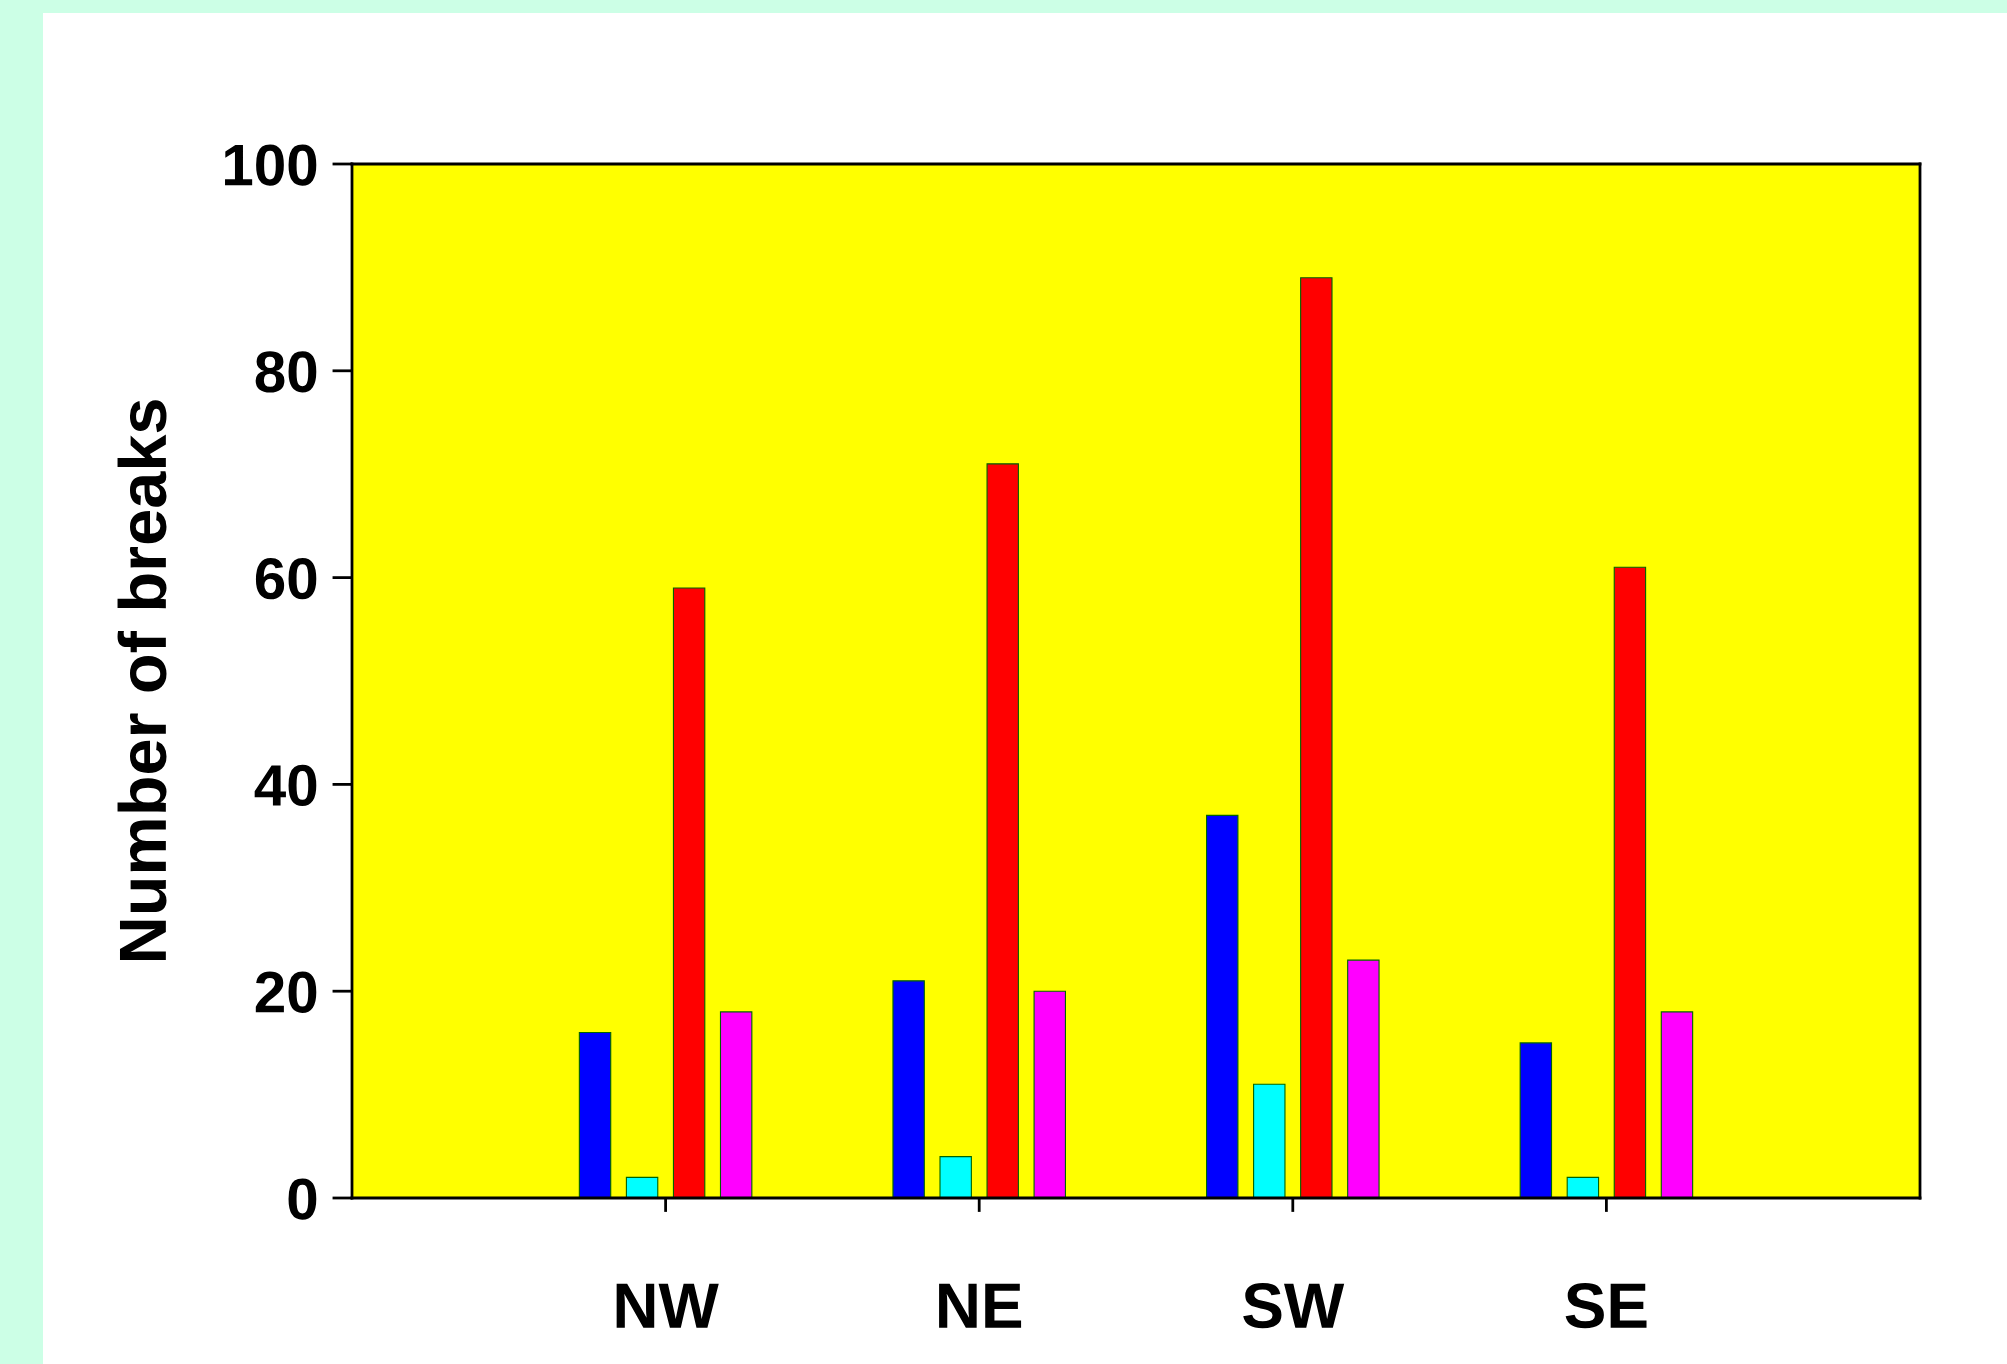 The height and width of the screenshot is (1364, 2007). I want to click on y-tick-label: 100, so click(271, 165).